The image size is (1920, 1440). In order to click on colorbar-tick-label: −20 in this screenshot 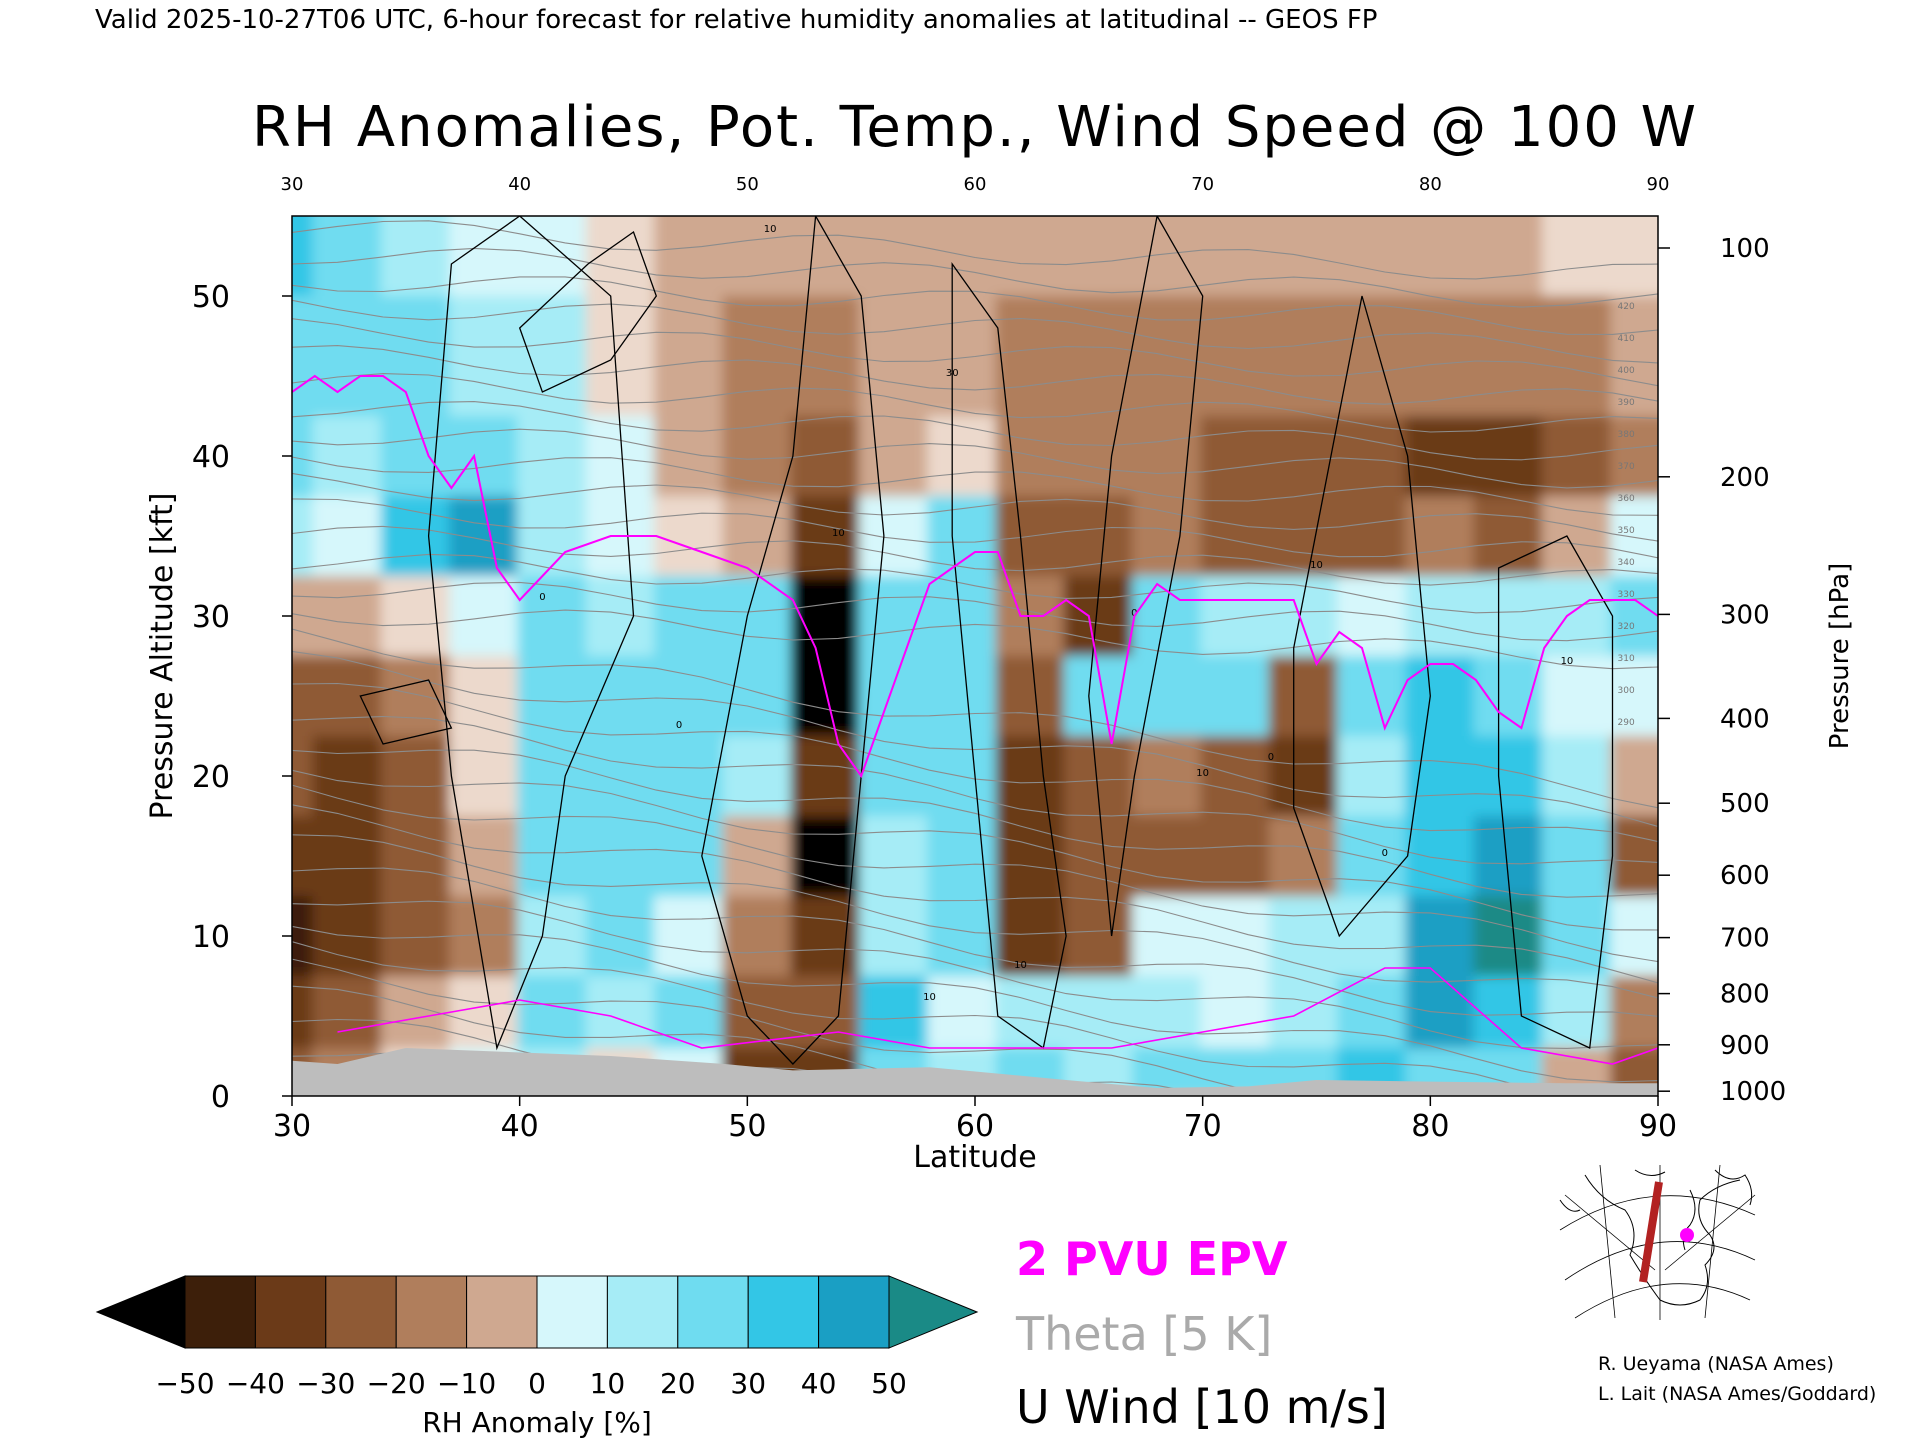, I will do `click(396, 1383)`.